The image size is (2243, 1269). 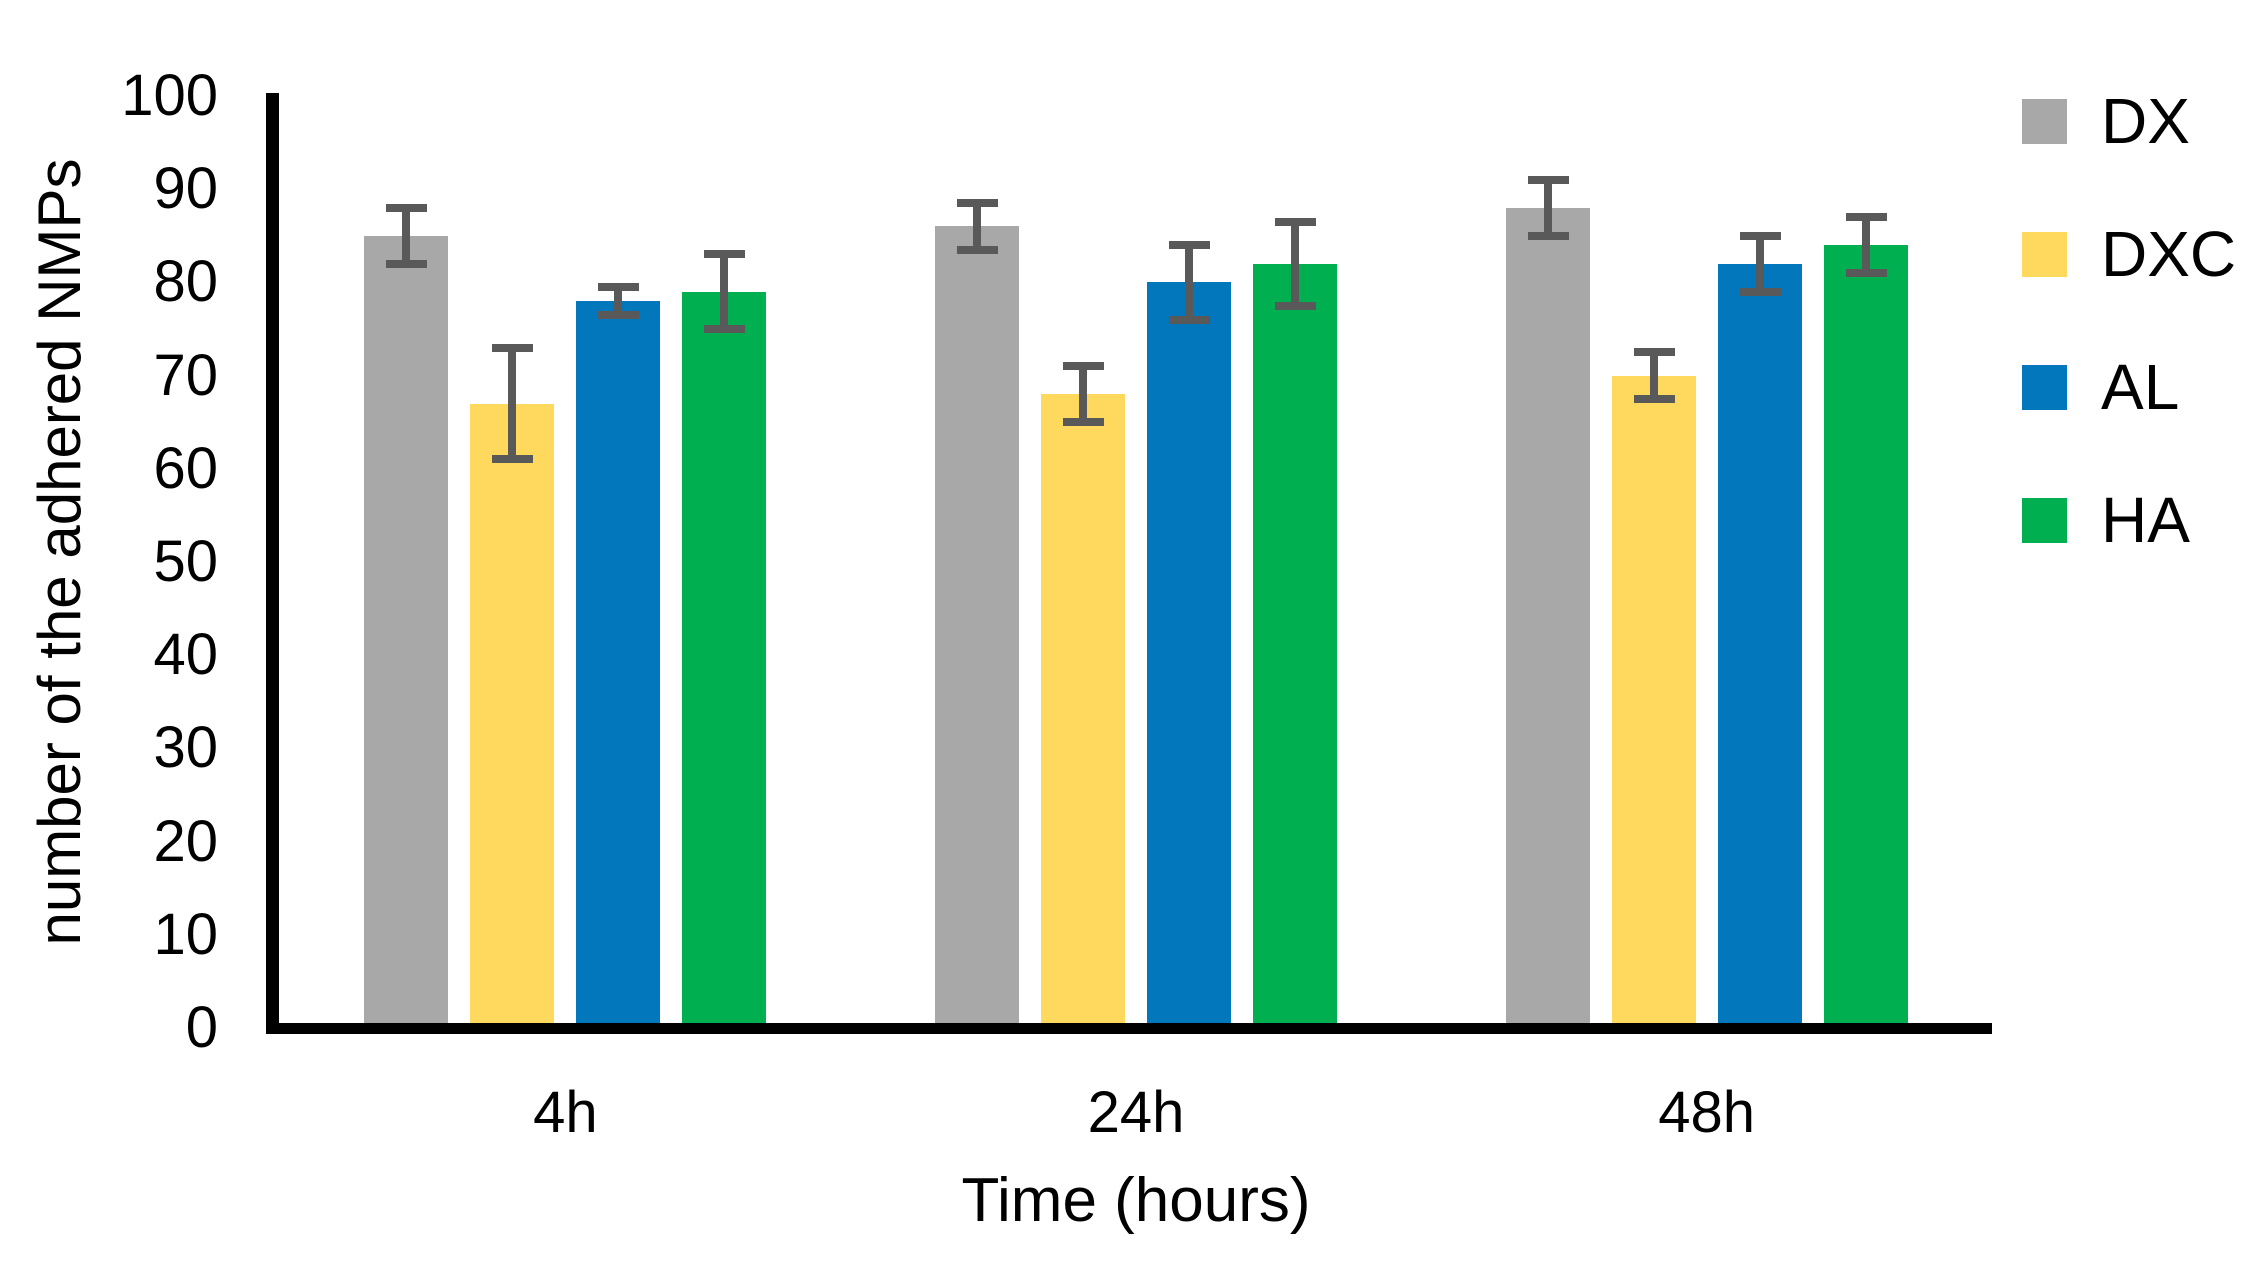 What do you see at coordinates (1083, 394) in the screenshot?
I see `error-bar-line-DXC-24h` at bounding box center [1083, 394].